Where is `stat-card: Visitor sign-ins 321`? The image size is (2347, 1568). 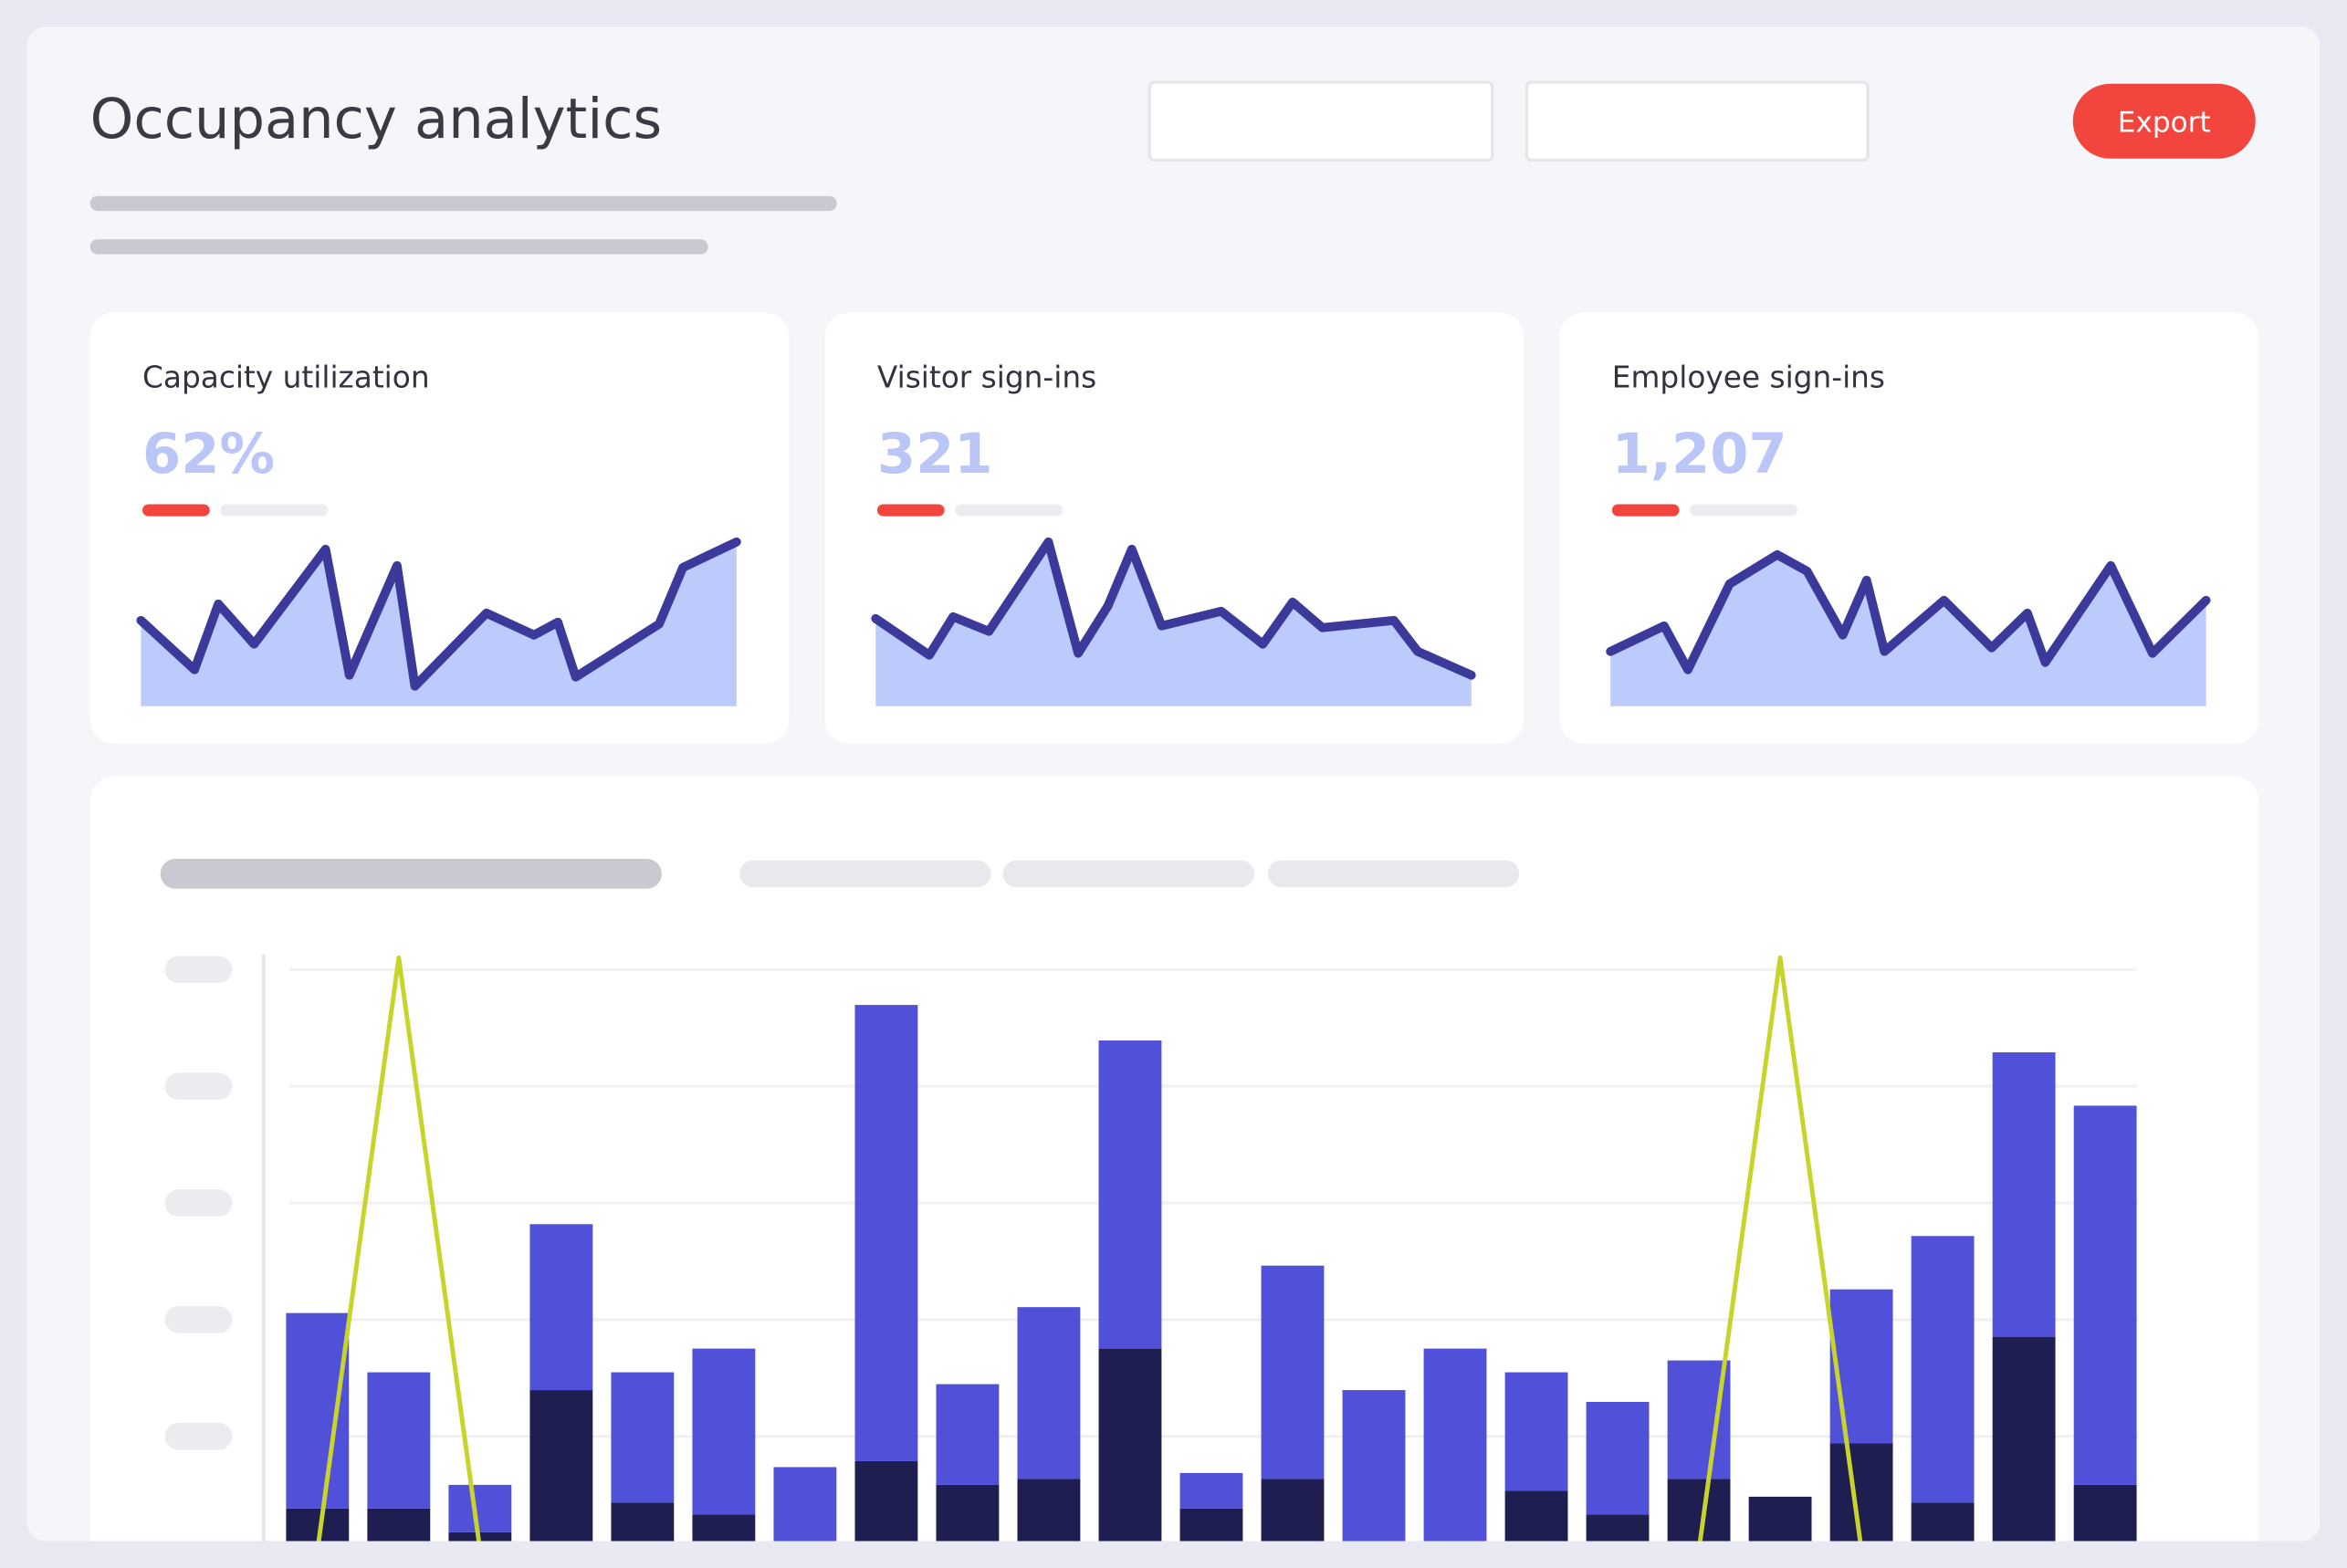 stat-card: Visitor sign-ins 321 is located at coordinates (1174, 528).